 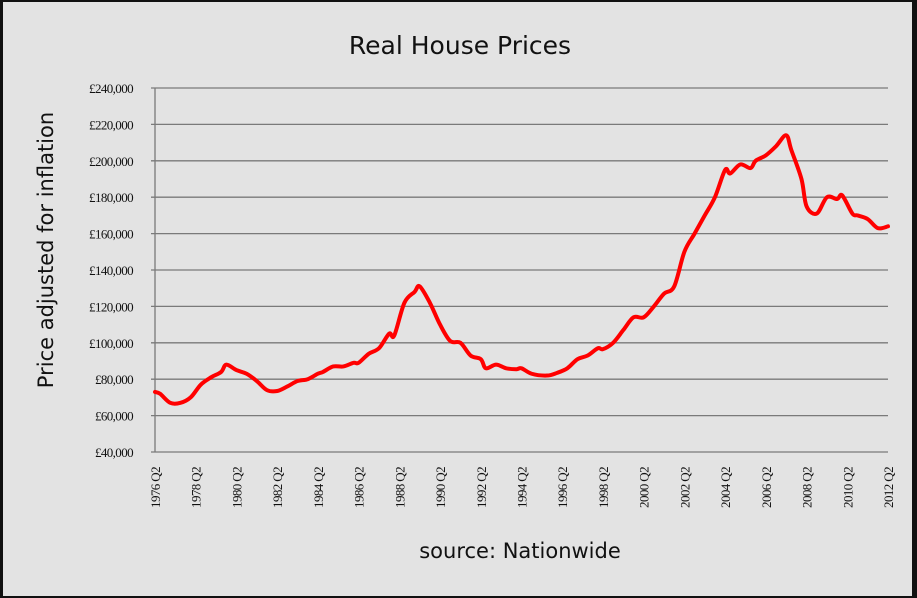 I want to click on x-tick-label: 2010 Q2, so click(x=847, y=487).